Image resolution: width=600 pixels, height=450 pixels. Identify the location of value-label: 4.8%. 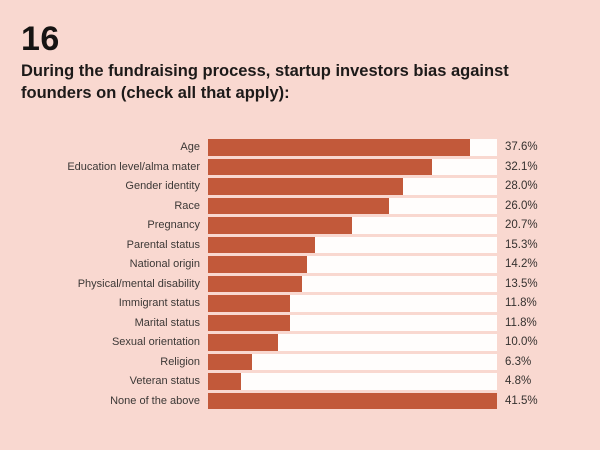
(518, 381).